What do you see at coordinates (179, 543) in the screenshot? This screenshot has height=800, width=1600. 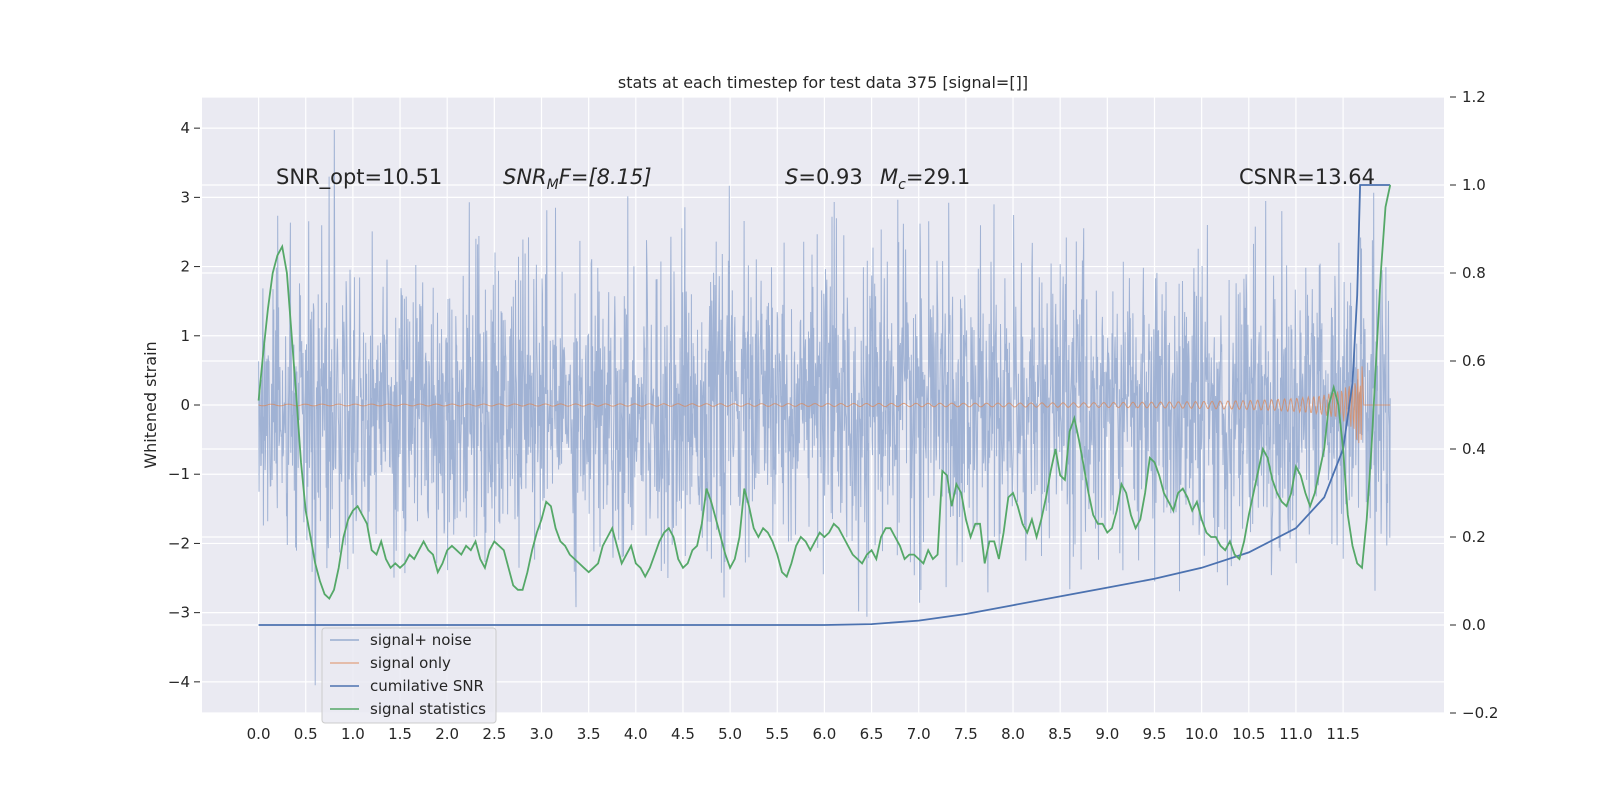 I see `y-left-tick-label: −2` at bounding box center [179, 543].